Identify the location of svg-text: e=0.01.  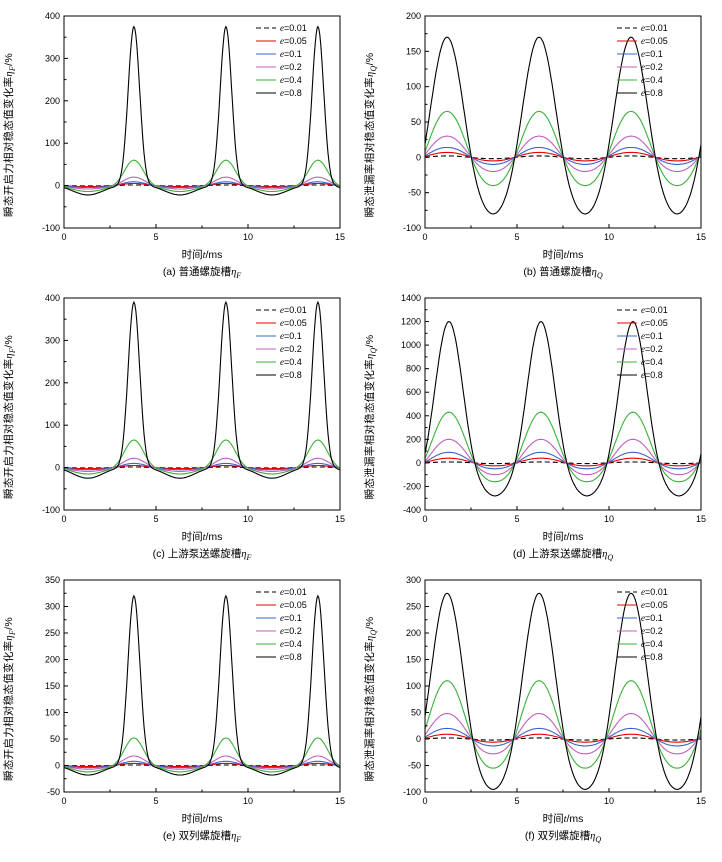
(293, 592).